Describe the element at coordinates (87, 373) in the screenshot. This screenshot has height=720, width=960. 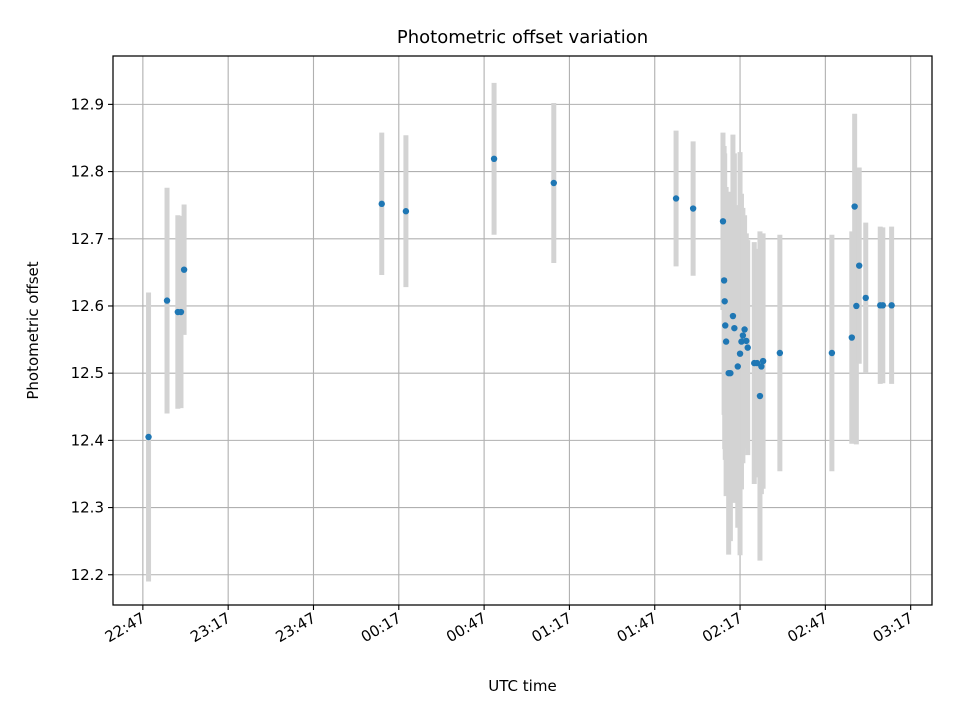
I see `y-tick-label: 12.5` at that location.